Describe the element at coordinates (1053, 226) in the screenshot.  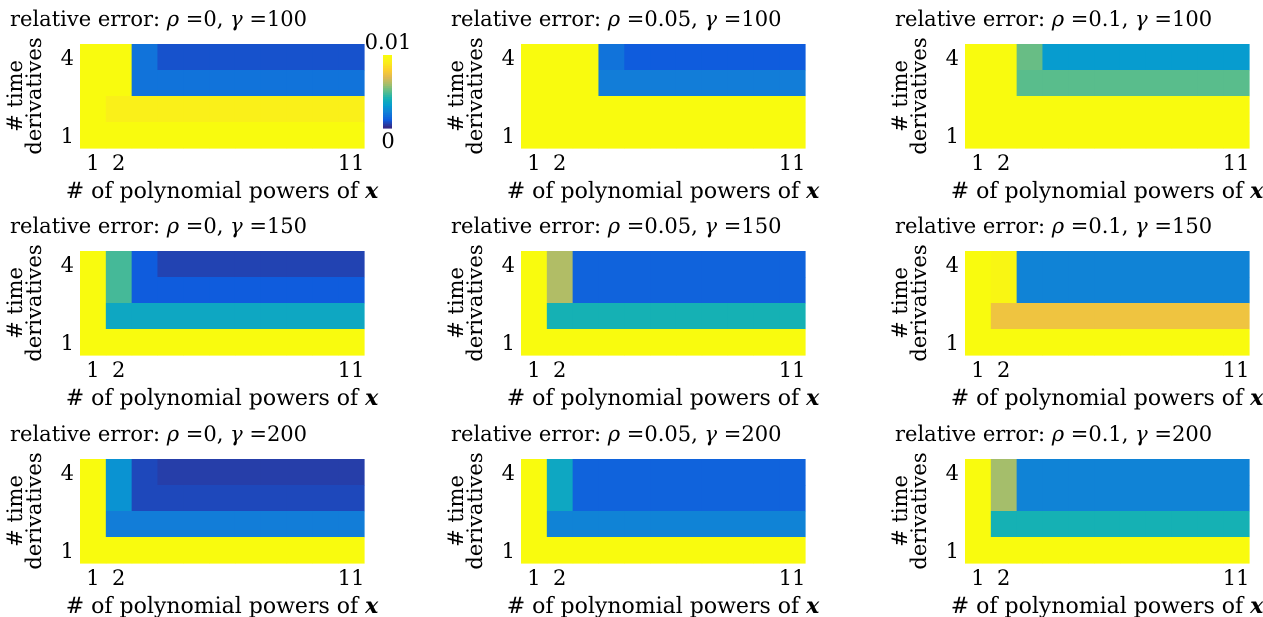
I see `panel-title: relative error: ρ =0.1, γ =150` at that location.